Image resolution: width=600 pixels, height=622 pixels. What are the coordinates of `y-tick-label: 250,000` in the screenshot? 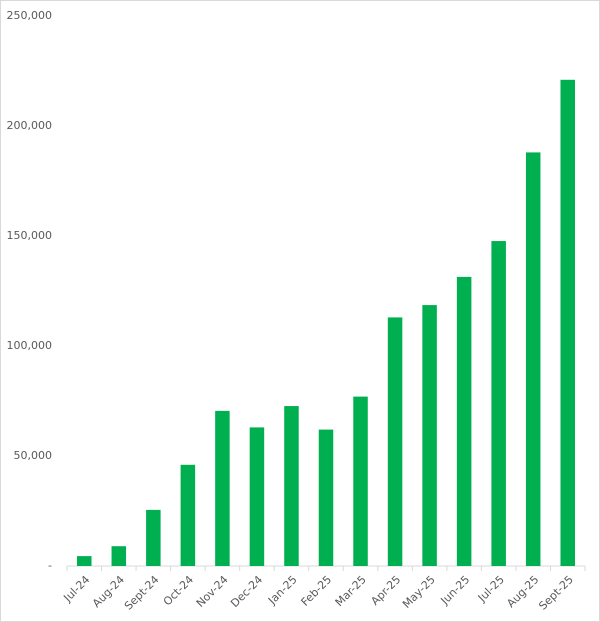 It's located at (30, 15).